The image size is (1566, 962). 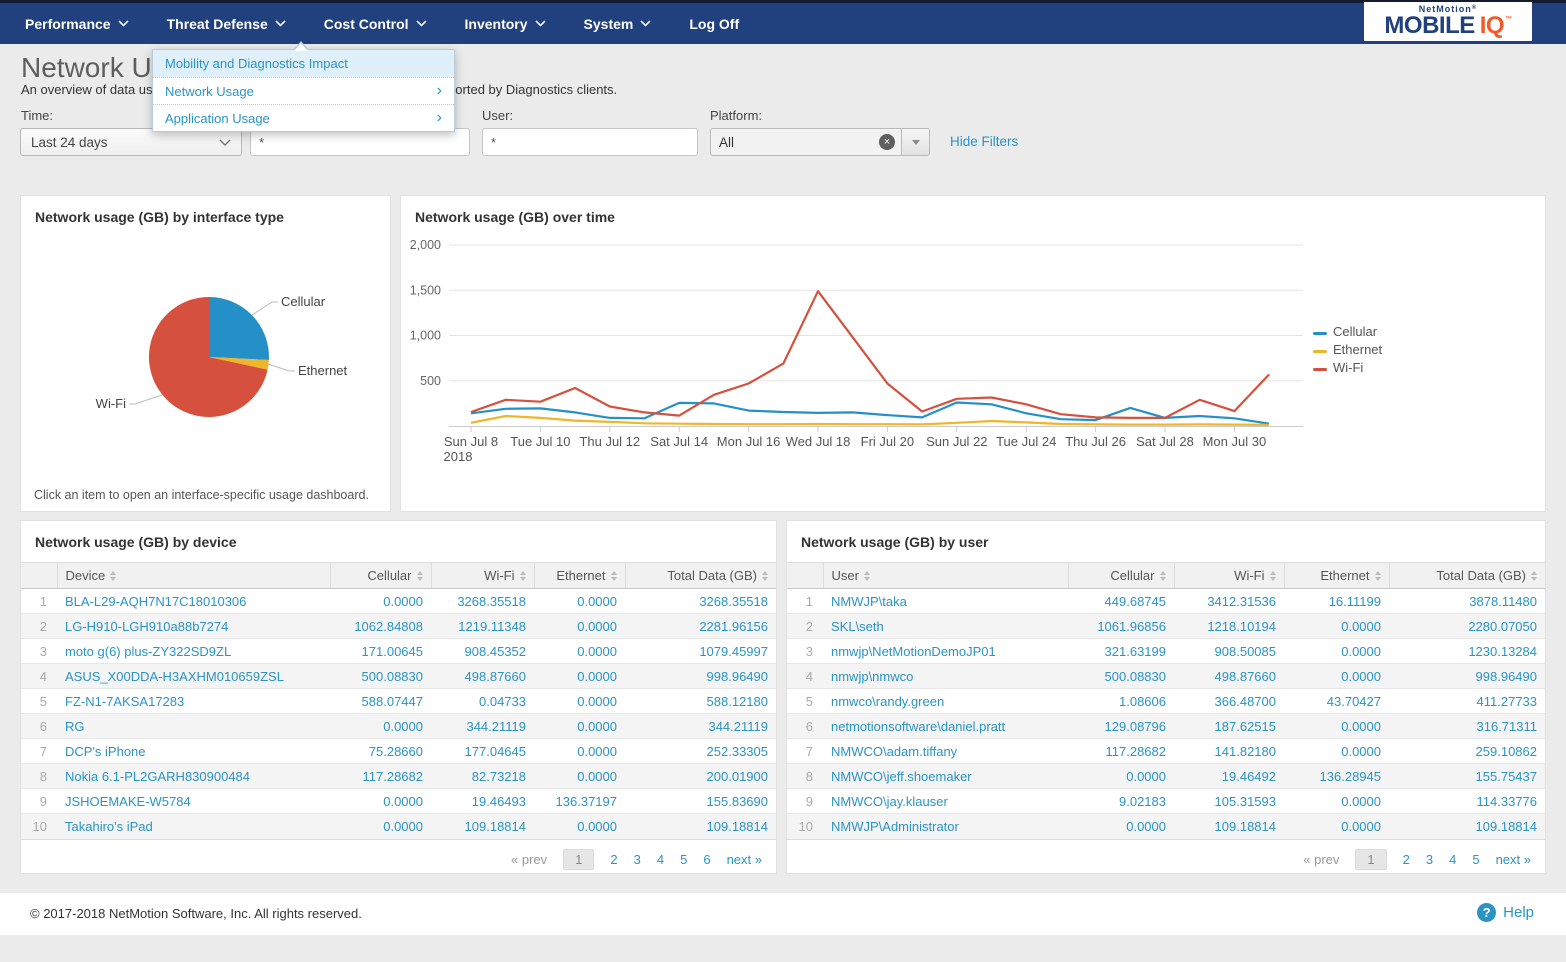 I want to click on menu-item-label: Application Usage, so click(x=217, y=118).